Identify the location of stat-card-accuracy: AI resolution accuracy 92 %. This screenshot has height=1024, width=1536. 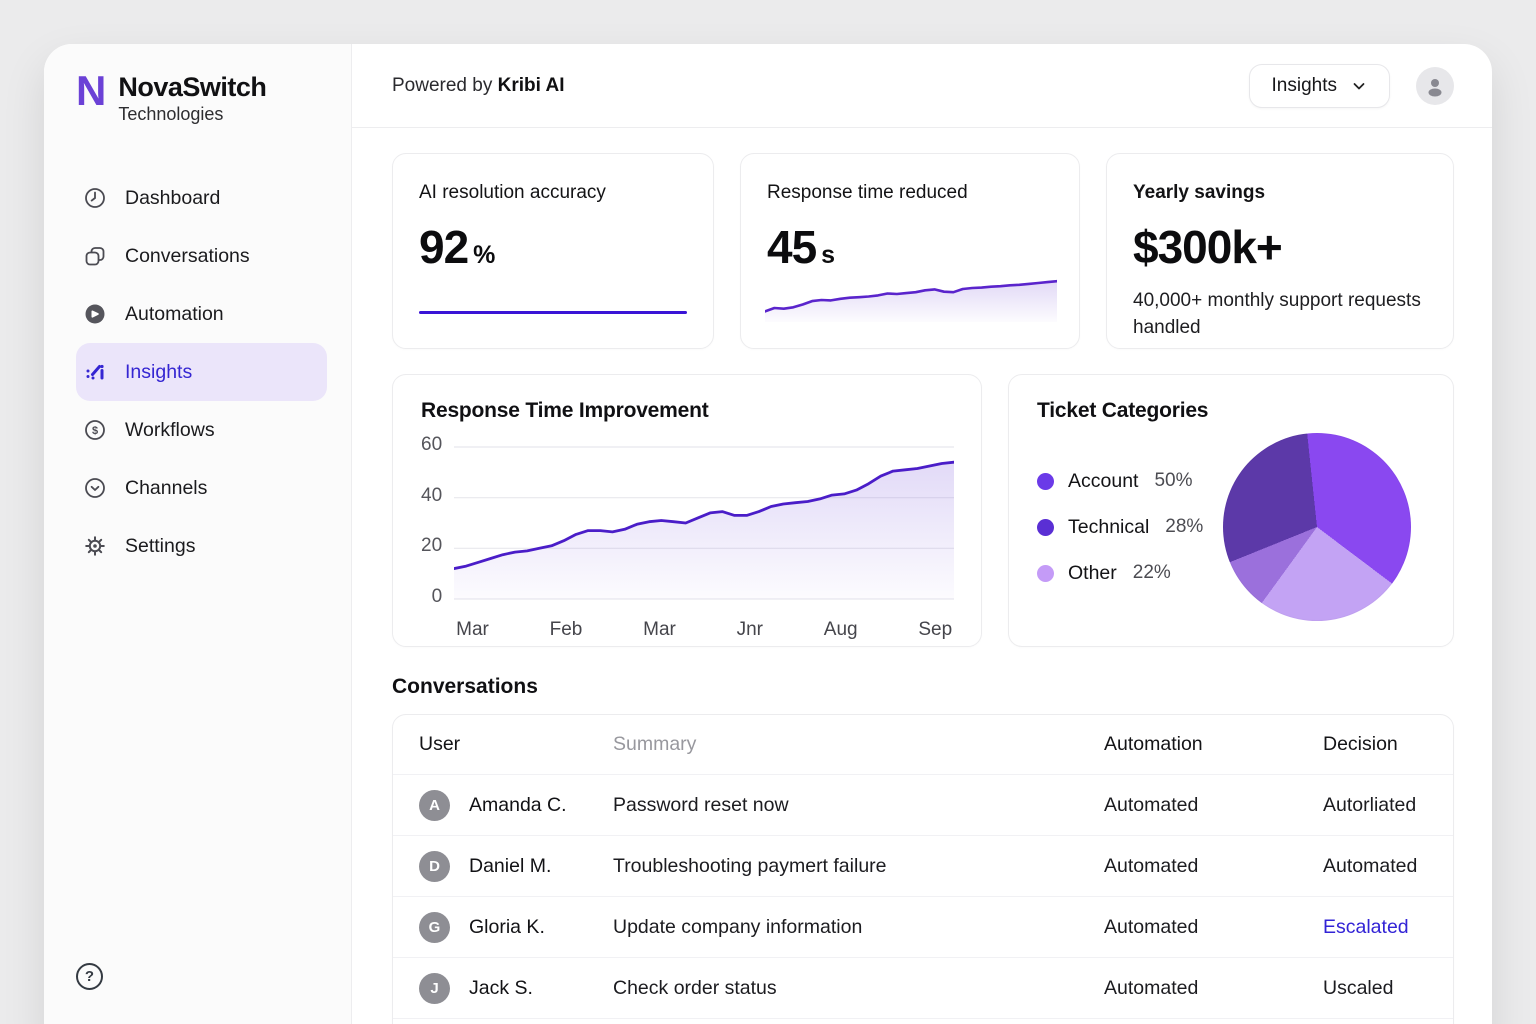
(553, 251).